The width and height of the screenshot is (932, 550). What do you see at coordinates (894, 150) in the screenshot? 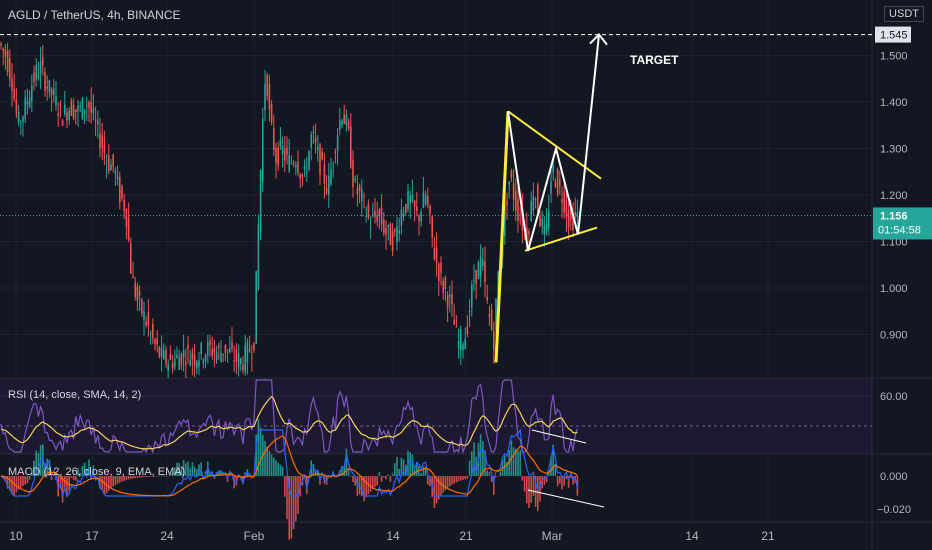
I see `price-tick-label: 1.300` at bounding box center [894, 150].